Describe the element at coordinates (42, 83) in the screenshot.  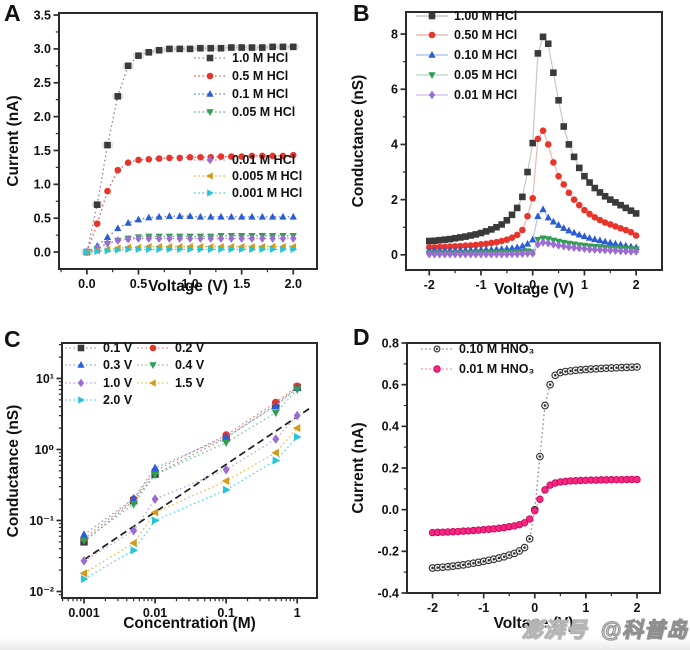
I see `y-tick-label: 2.5` at that location.